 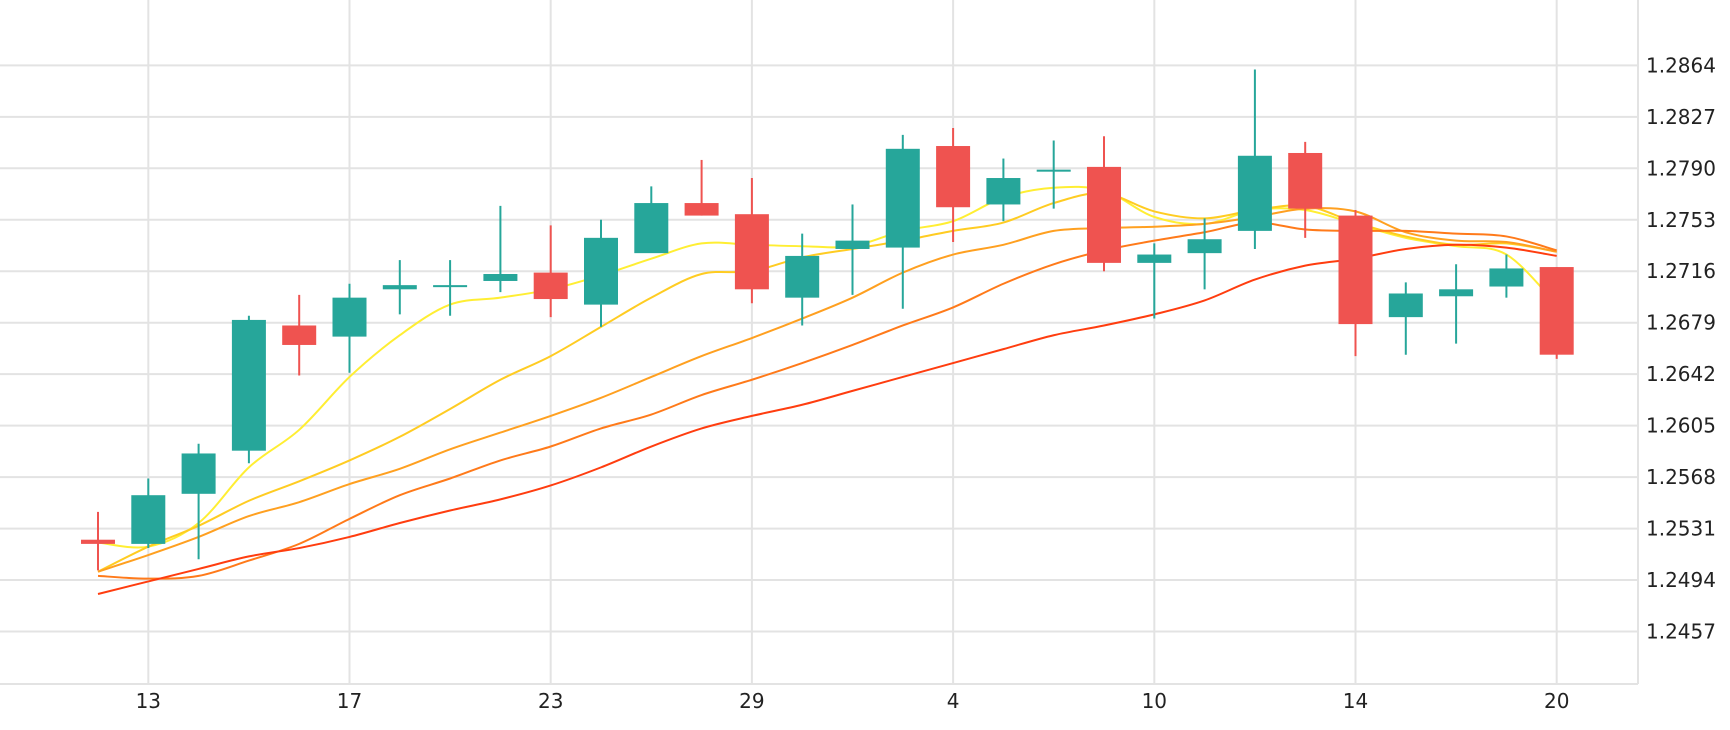 What do you see at coordinates (1681, 117) in the screenshot?
I see `y-tick-label: 1.2827` at bounding box center [1681, 117].